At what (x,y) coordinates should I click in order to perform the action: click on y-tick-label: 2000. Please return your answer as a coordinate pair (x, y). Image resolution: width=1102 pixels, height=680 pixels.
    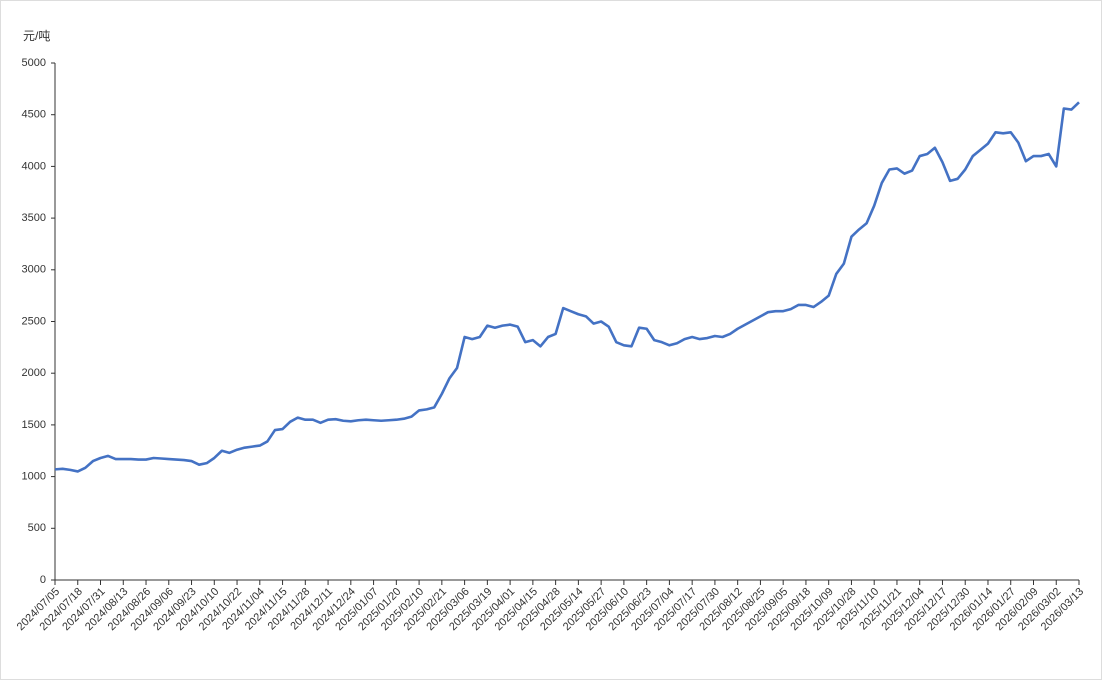
    Looking at the image, I should click on (34, 373).